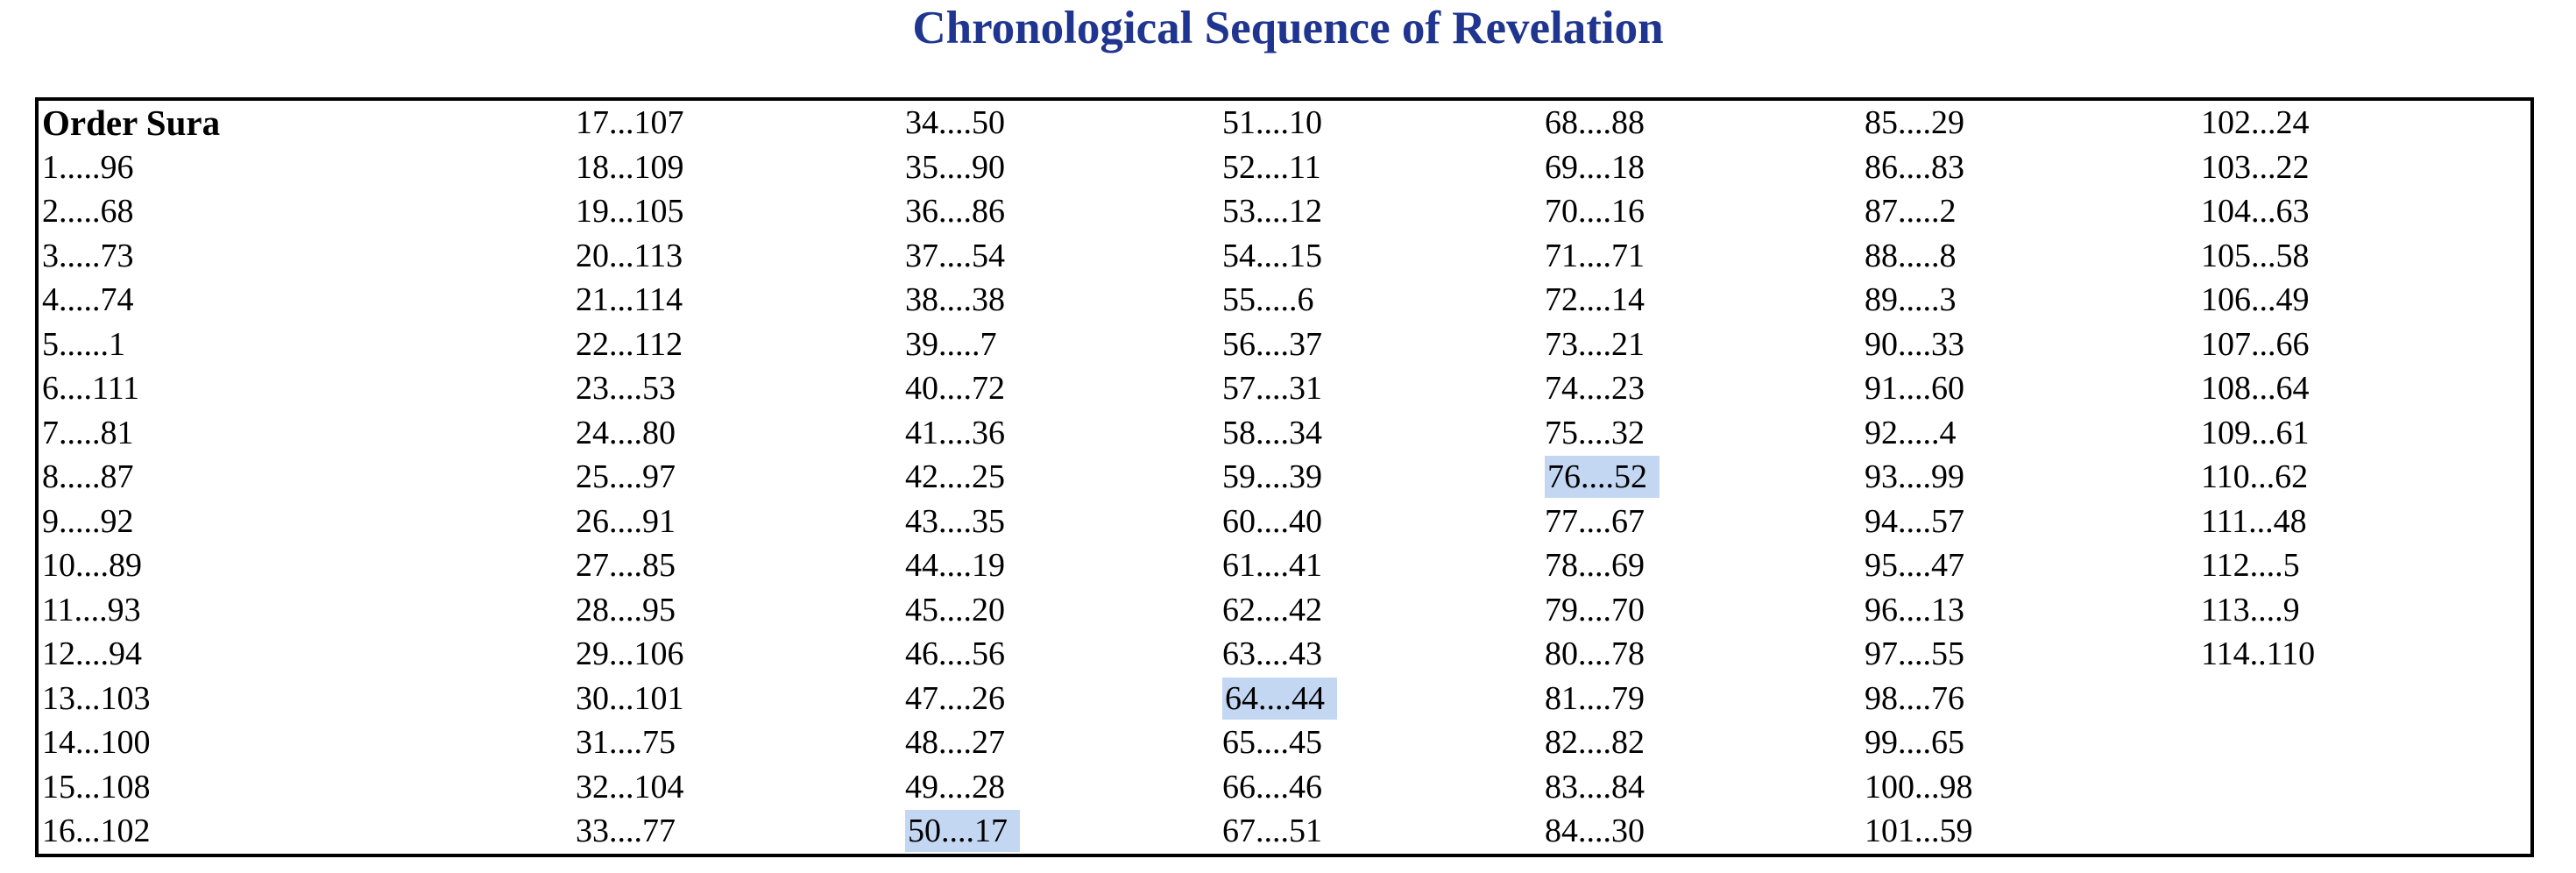 Image resolution: width=2576 pixels, height=873 pixels. Describe the element at coordinates (1595, 831) in the screenshot. I see `cell-text: 84....30` at that location.